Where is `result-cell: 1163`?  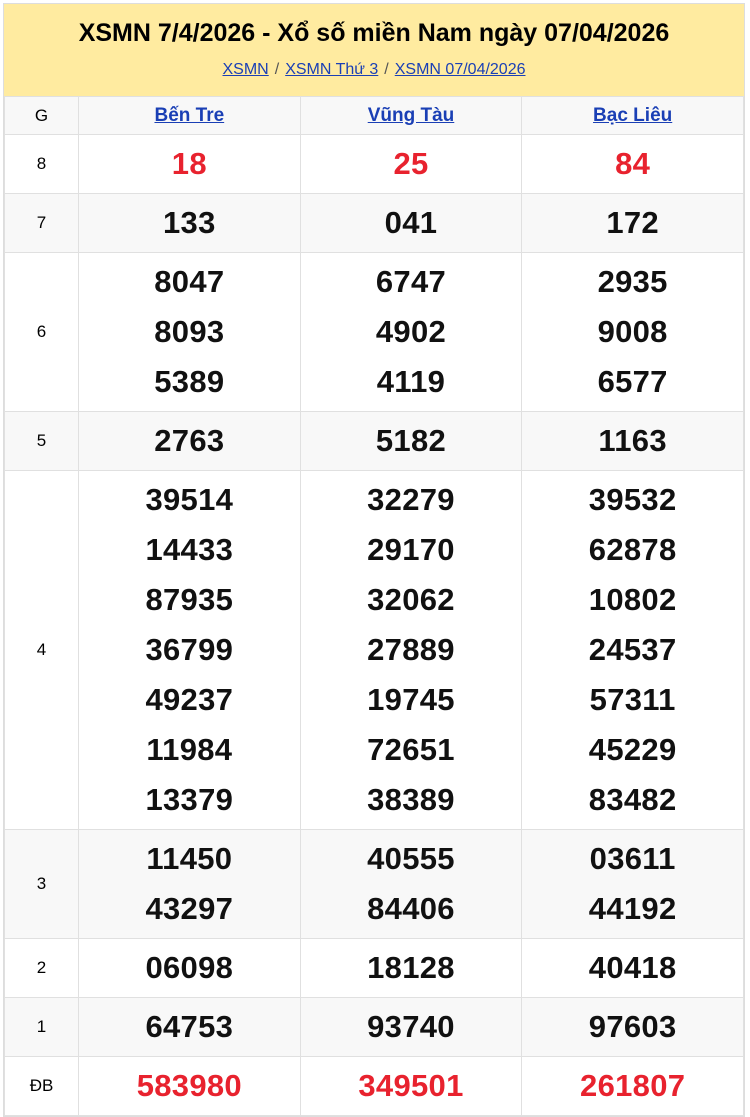 result-cell: 1163 is located at coordinates (632, 441).